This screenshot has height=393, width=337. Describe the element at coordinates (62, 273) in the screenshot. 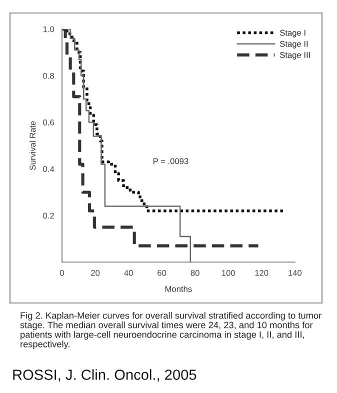

I see `x-tick-label: 0` at that location.